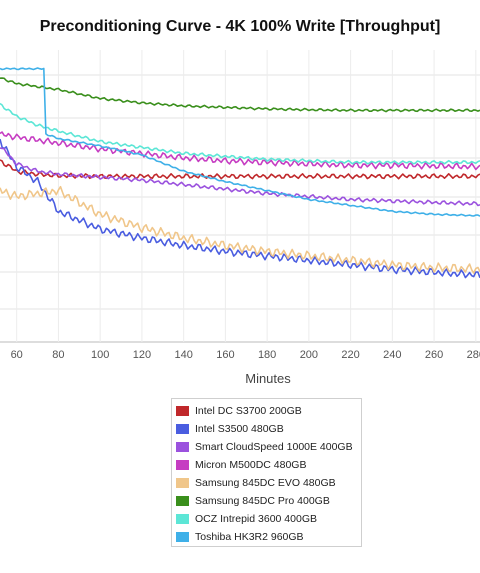 The image size is (480, 573). What do you see at coordinates (100, 355) in the screenshot?
I see `x-tick-label: 100` at bounding box center [100, 355].